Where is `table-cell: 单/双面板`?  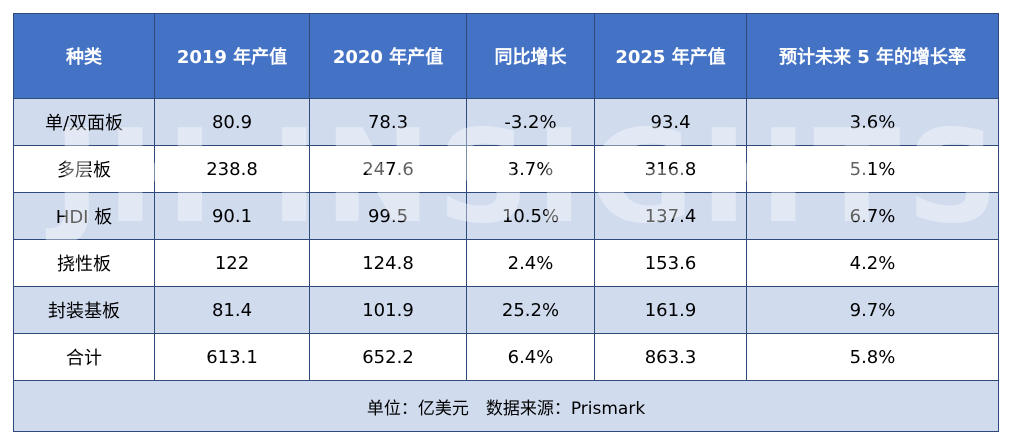 table-cell: 单/双面板 is located at coordinates (84, 122).